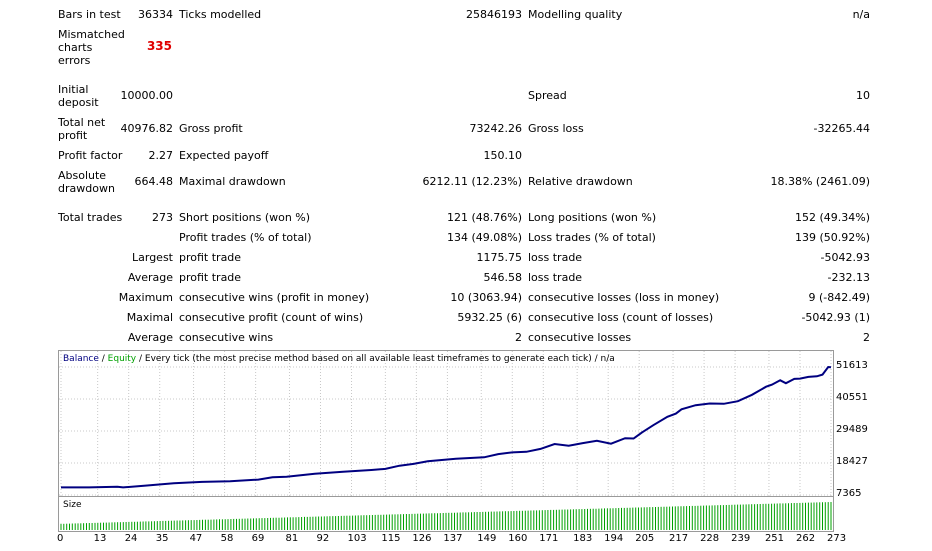  What do you see at coordinates (150, 337) in the screenshot?
I see `average-consec-label: Average` at bounding box center [150, 337].